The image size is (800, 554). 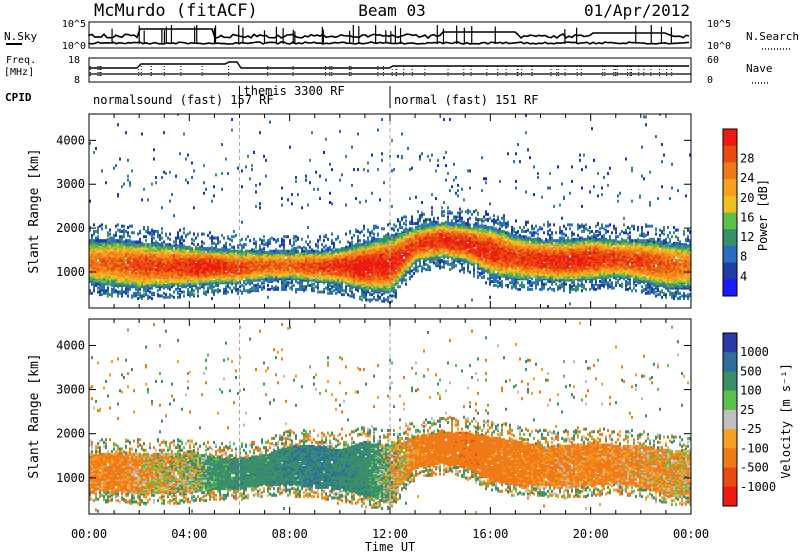 What do you see at coordinates (77, 80) in the screenshot?
I see `freq-tick-lo: 8` at bounding box center [77, 80].